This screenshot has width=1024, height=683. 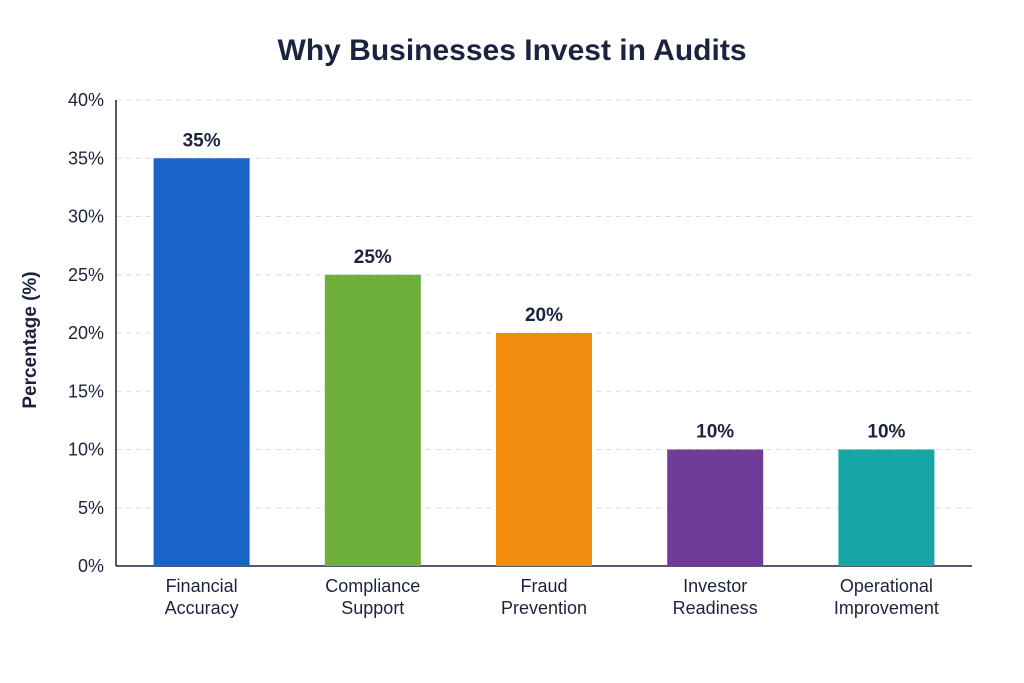 What do you see at coordinates (86, 391) in the screenshot?
I see `y-tick-label: 15%` at bounding box center [86, 391].